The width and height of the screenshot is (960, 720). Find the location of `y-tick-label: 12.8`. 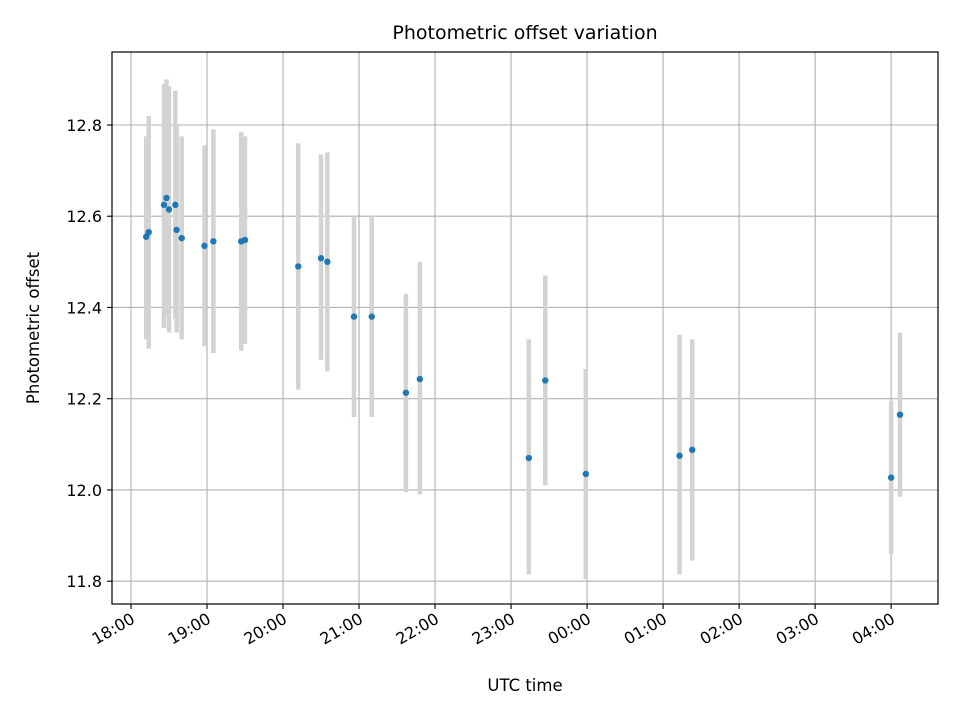

y-tick-label: 12.8 is located at coordinates (84, 125).